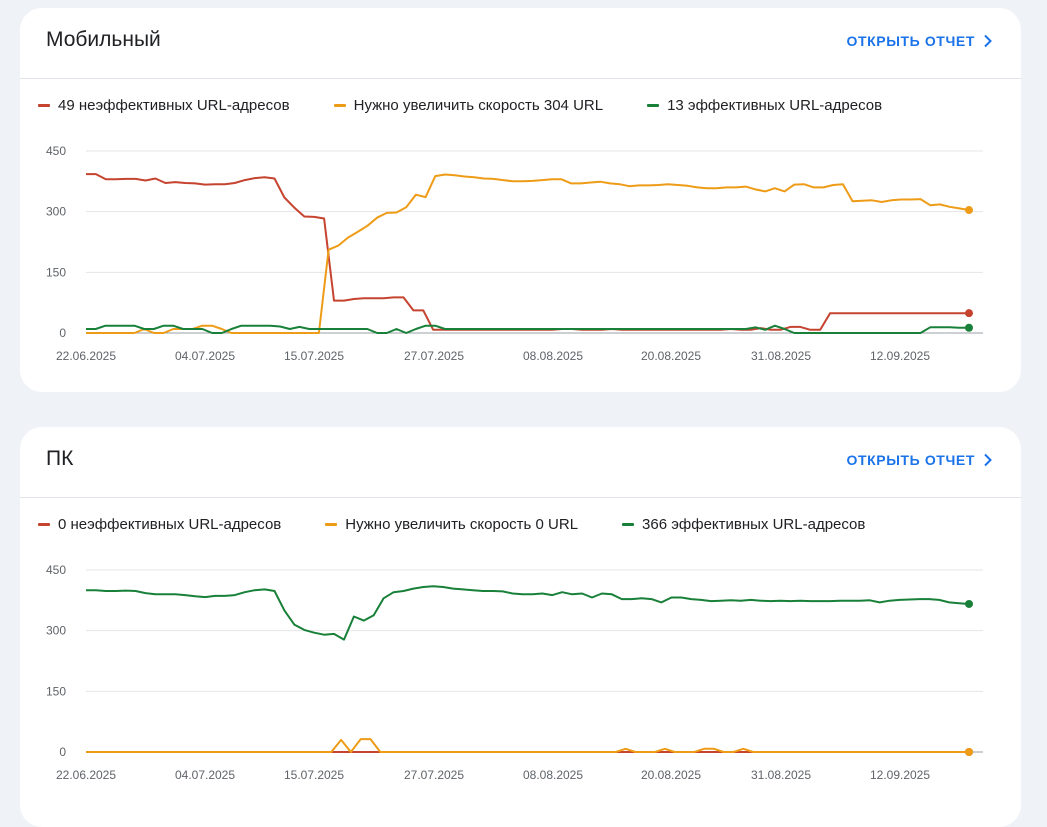  Describe the element at coordinates (520, 43) in the screenshot. I see `card-header: Мобильный ОТКРЫТЬ ОТЧЕТ` at that location.